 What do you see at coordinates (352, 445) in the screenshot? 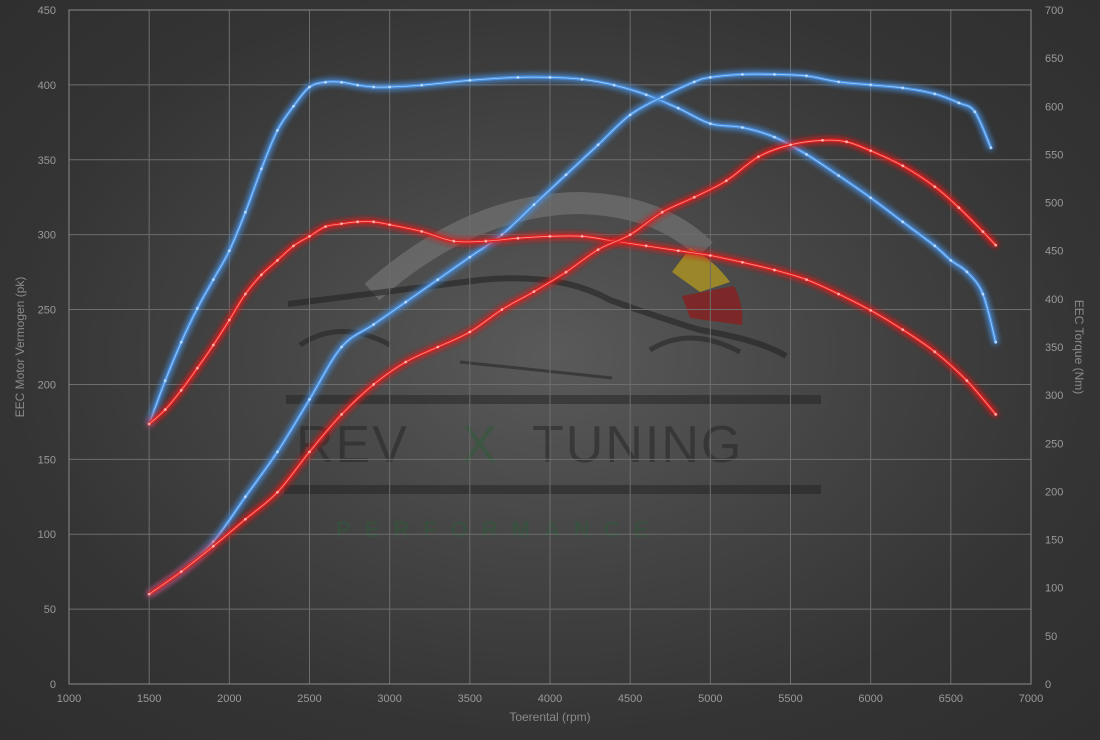
I see `logo-text-rev: REV` at bounding box center [352, 445].